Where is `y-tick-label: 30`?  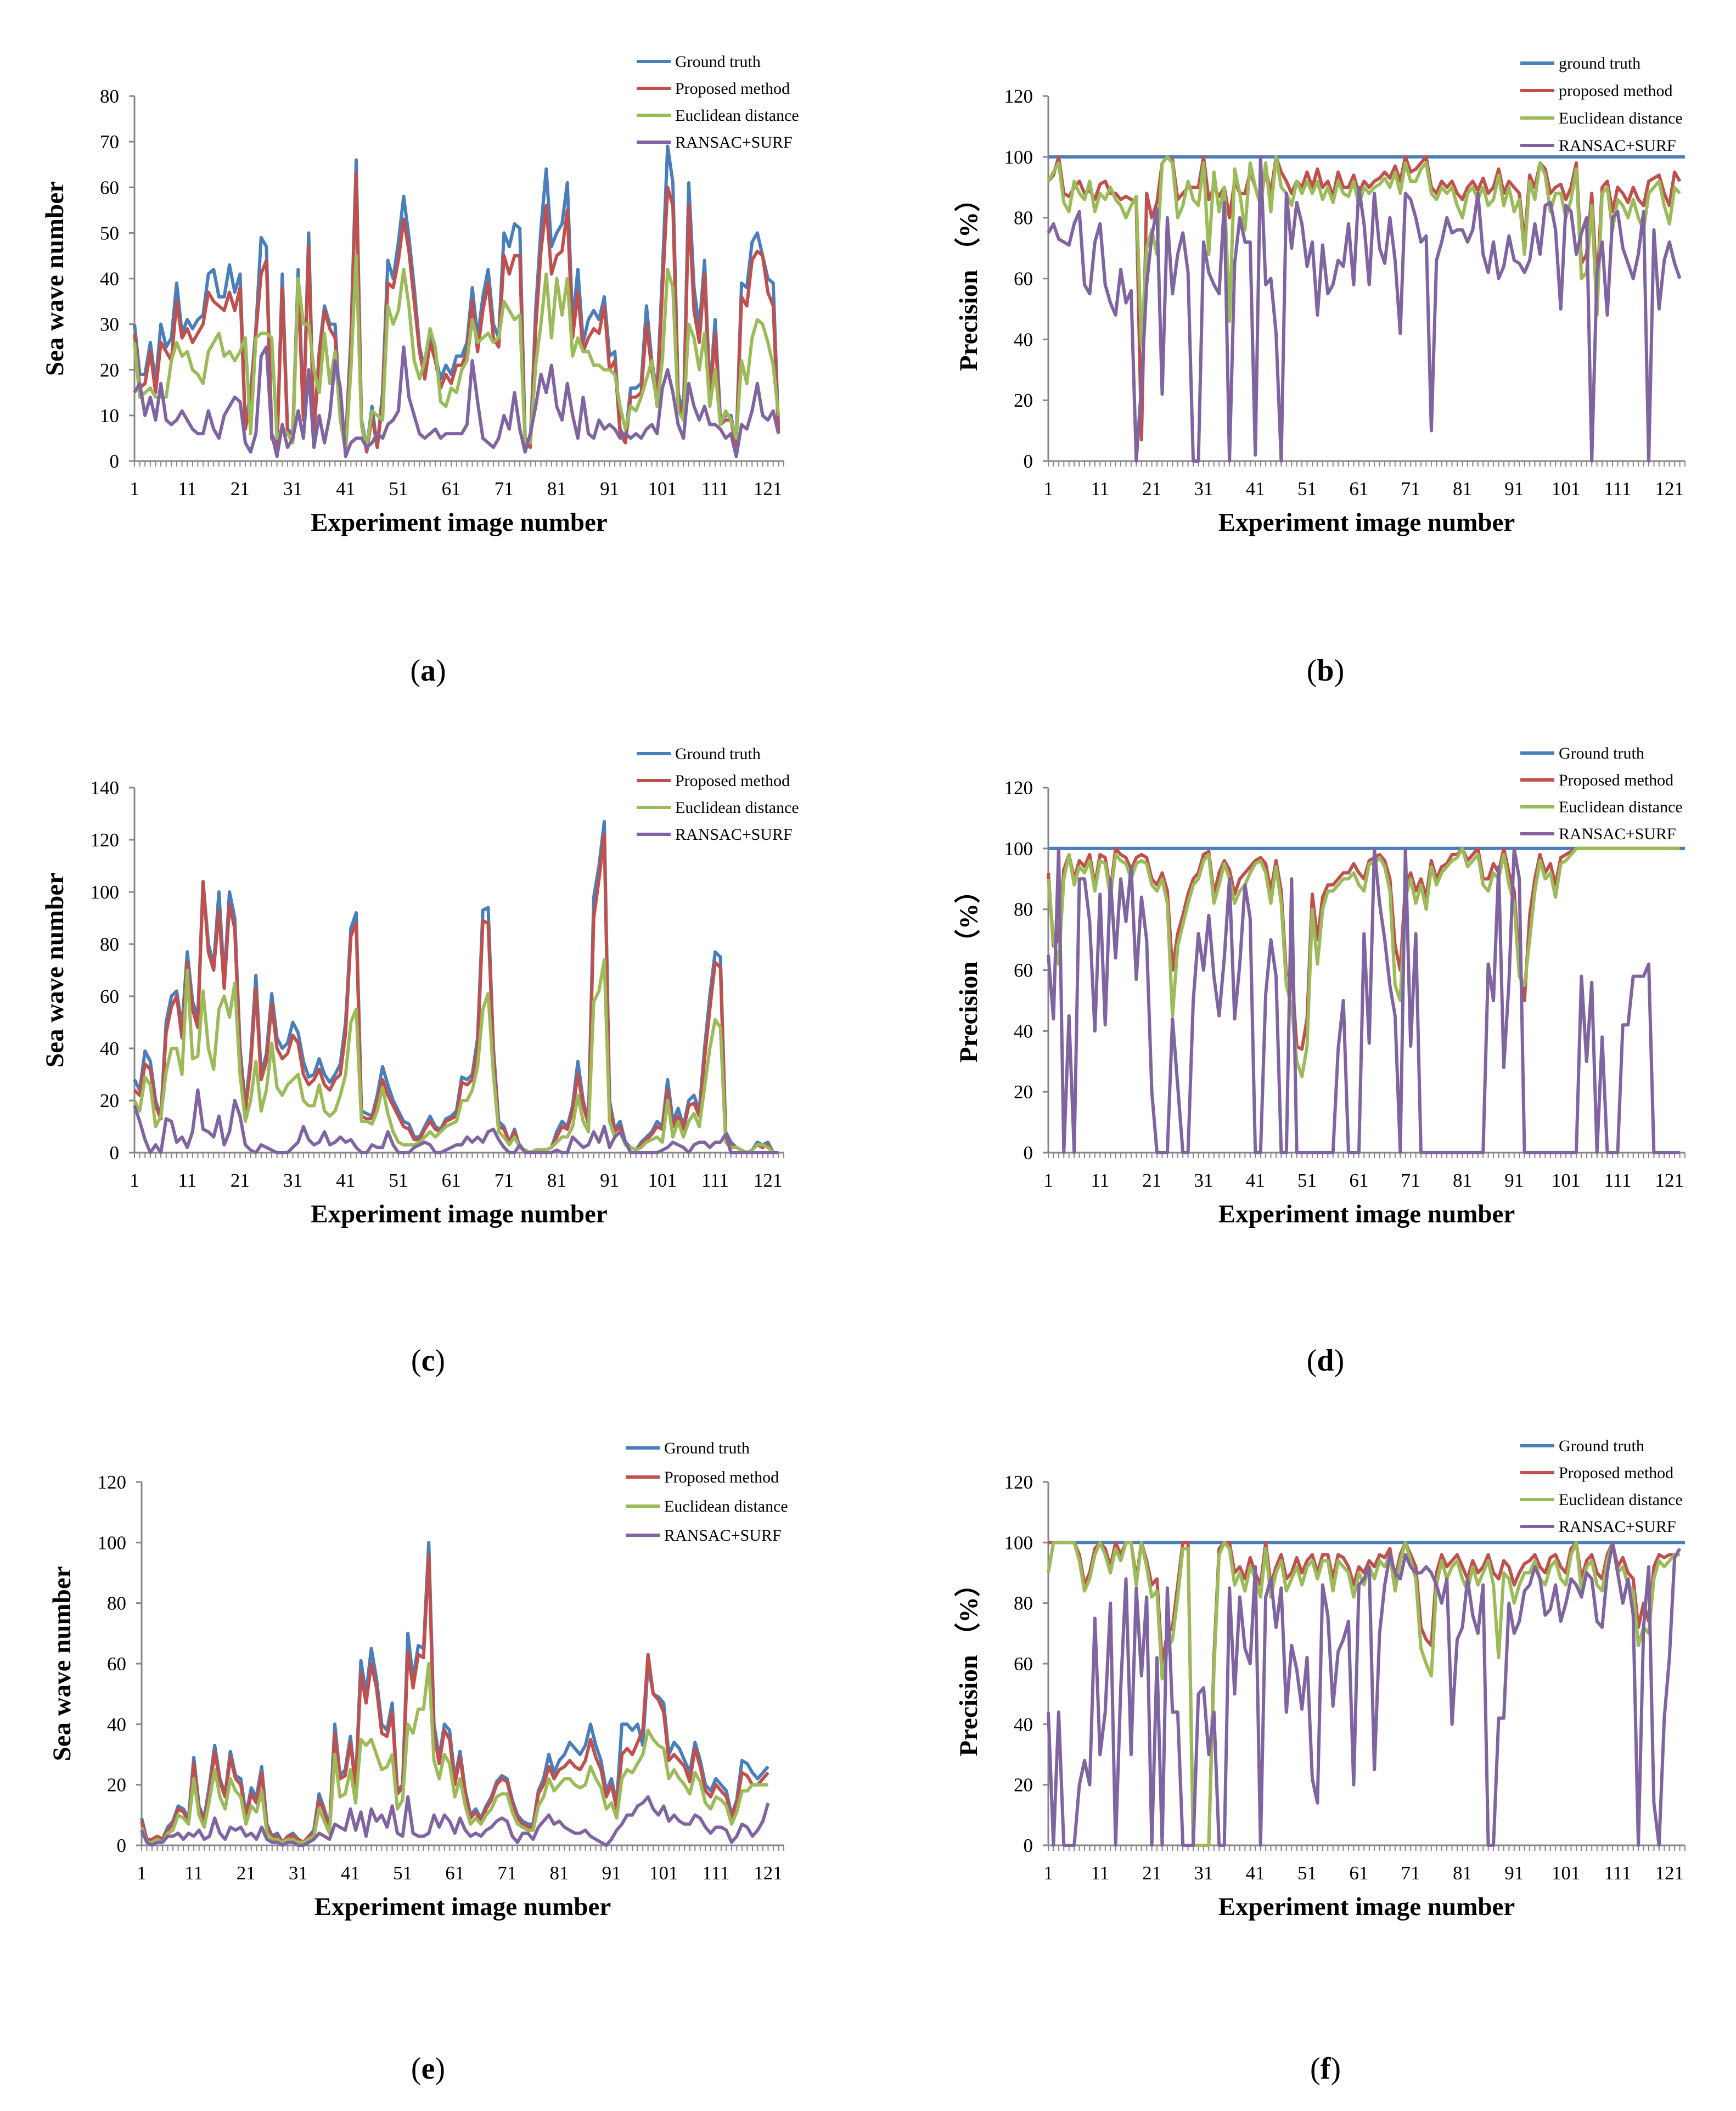
y-tick-label: 30 is located at coordinates (109, 324).